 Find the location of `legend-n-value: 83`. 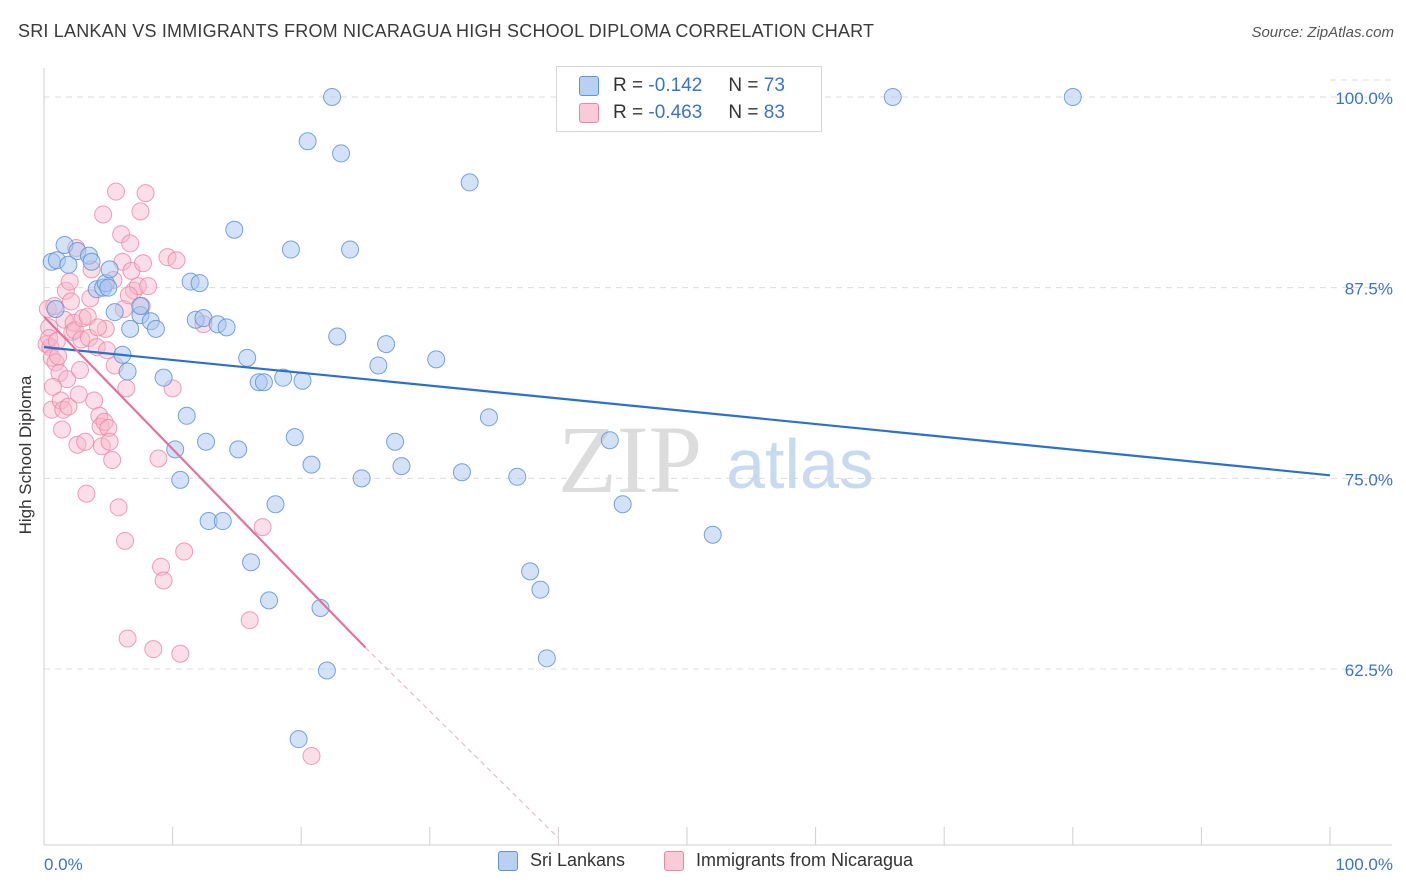

legend-n-value: 83 is located at coordinates (774, 112).